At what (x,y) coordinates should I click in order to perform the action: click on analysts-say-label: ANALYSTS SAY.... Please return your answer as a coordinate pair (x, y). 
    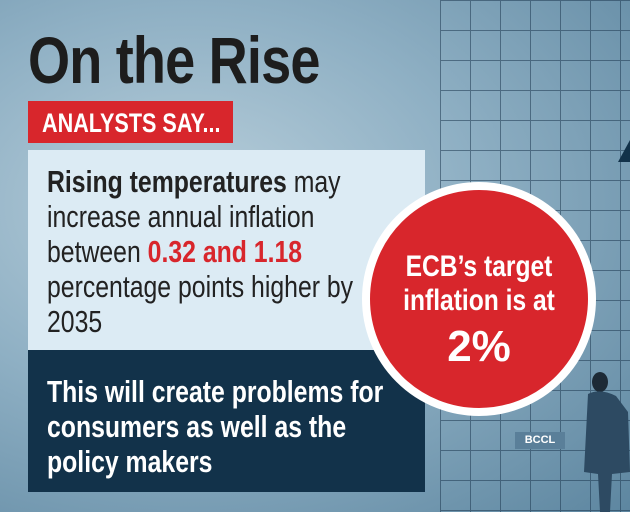
    Looking at the image, I should click on (130, 122).